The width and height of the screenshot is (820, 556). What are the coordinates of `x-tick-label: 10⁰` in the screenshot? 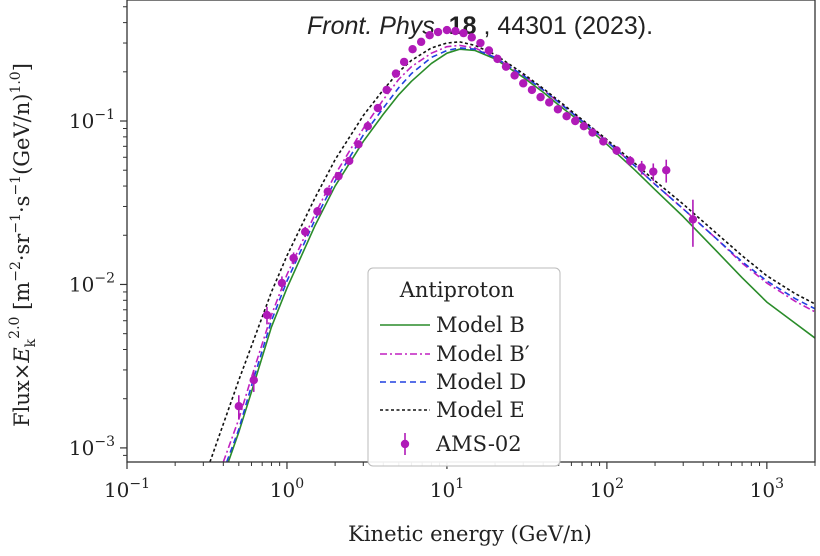 It's located at (287, 489).